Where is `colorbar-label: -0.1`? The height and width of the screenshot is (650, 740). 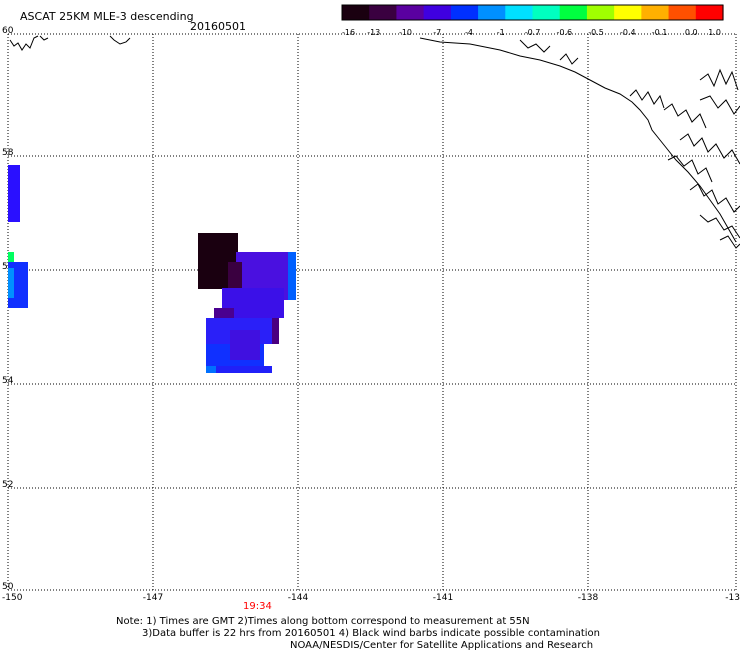 colorbar-label: -0.1 is located at coordinates (660, 32).